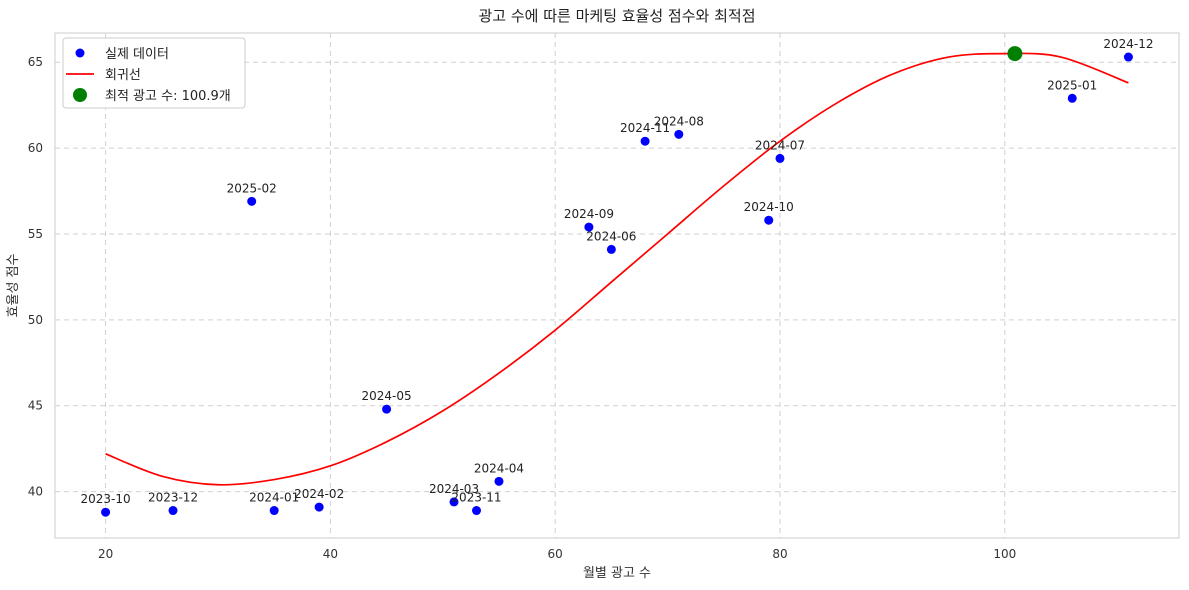 This screenshot has width=1189, height=590. I want to click on x-tick-label: 80, so click(779, 554).